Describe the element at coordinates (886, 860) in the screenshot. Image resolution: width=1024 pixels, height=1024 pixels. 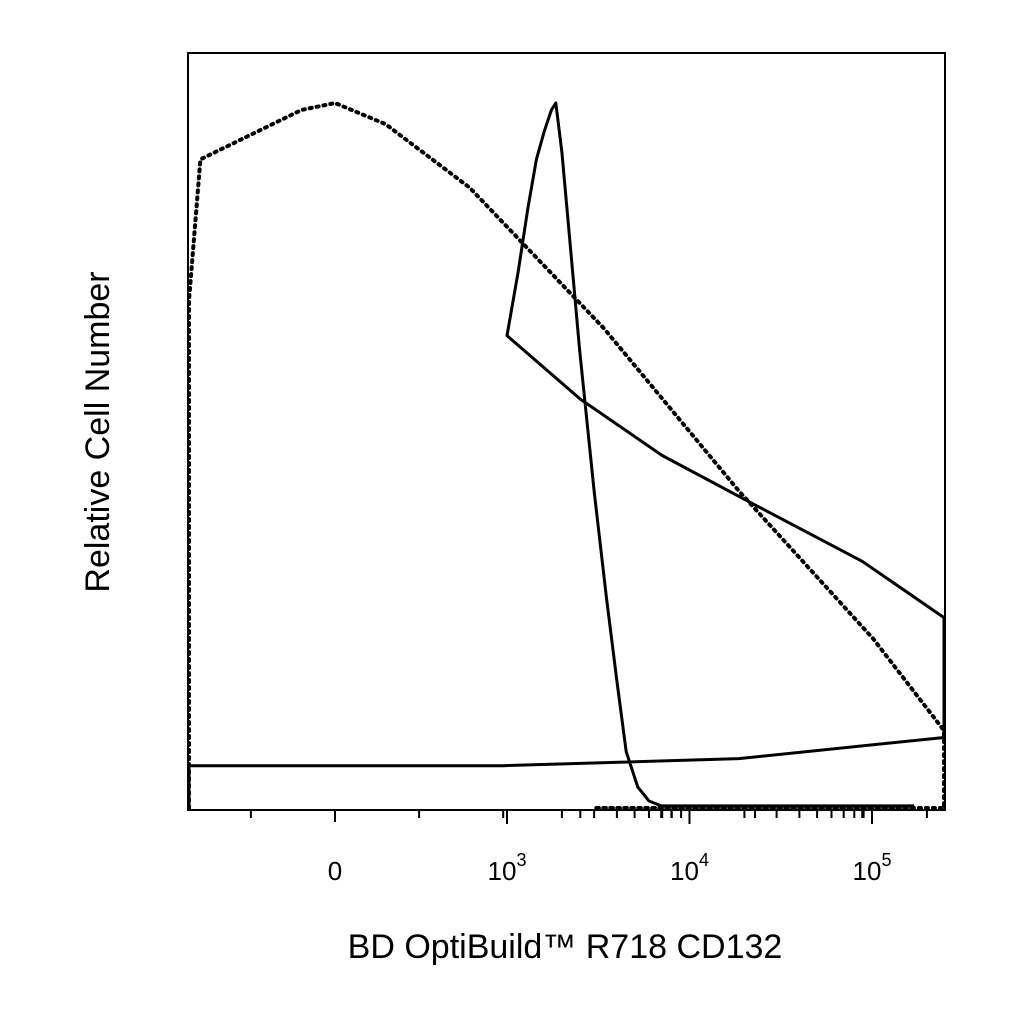
I see `x-tick-label-exponent: 5` at that location.